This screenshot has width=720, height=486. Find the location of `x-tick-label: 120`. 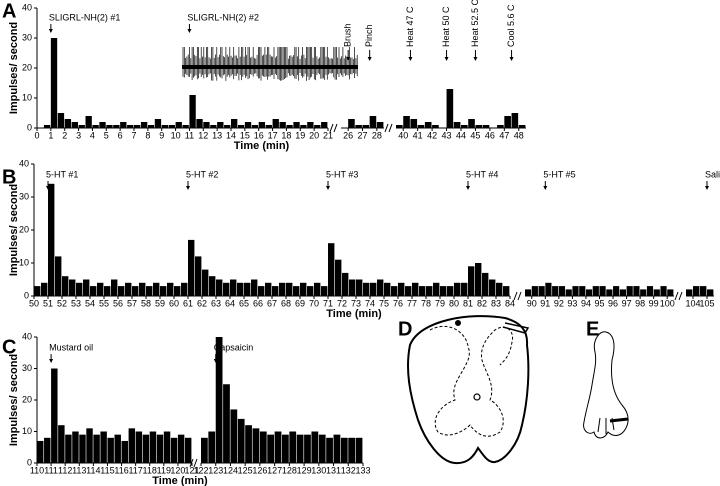

x-tick-label: 120 is located at coordinates (177, 470).